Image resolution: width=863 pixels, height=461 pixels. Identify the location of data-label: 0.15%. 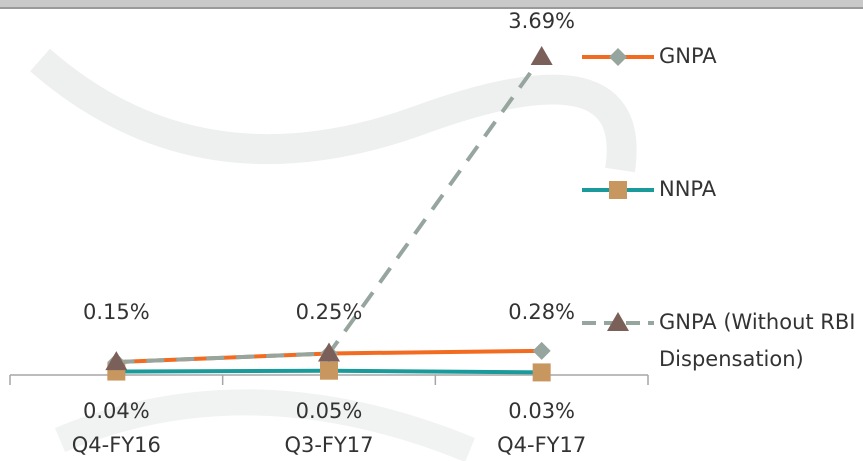
(116, 312).